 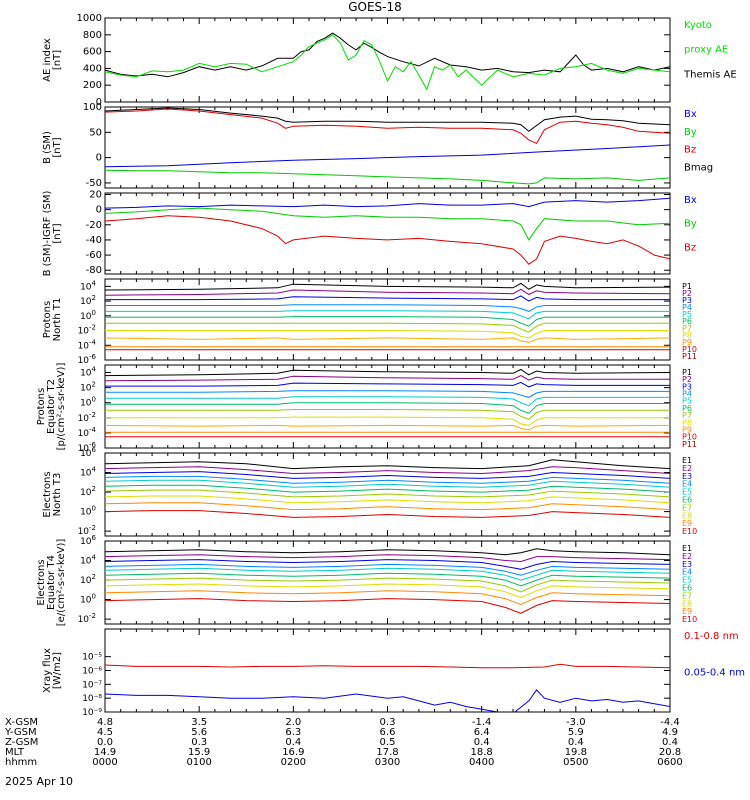 What do you see at coordinates (47, 147) in the screenshot?
I see `y-axis-label: B (SM)` at bounding box center [47, 147].